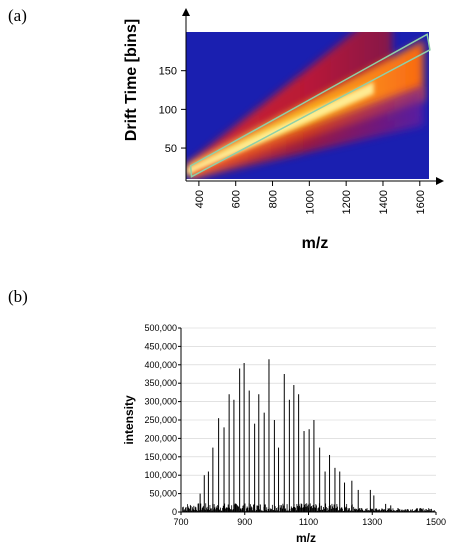  Describe the element at coordinates (17, 15) in the screenshot. I see `panel-a-label: (a)` at that location.